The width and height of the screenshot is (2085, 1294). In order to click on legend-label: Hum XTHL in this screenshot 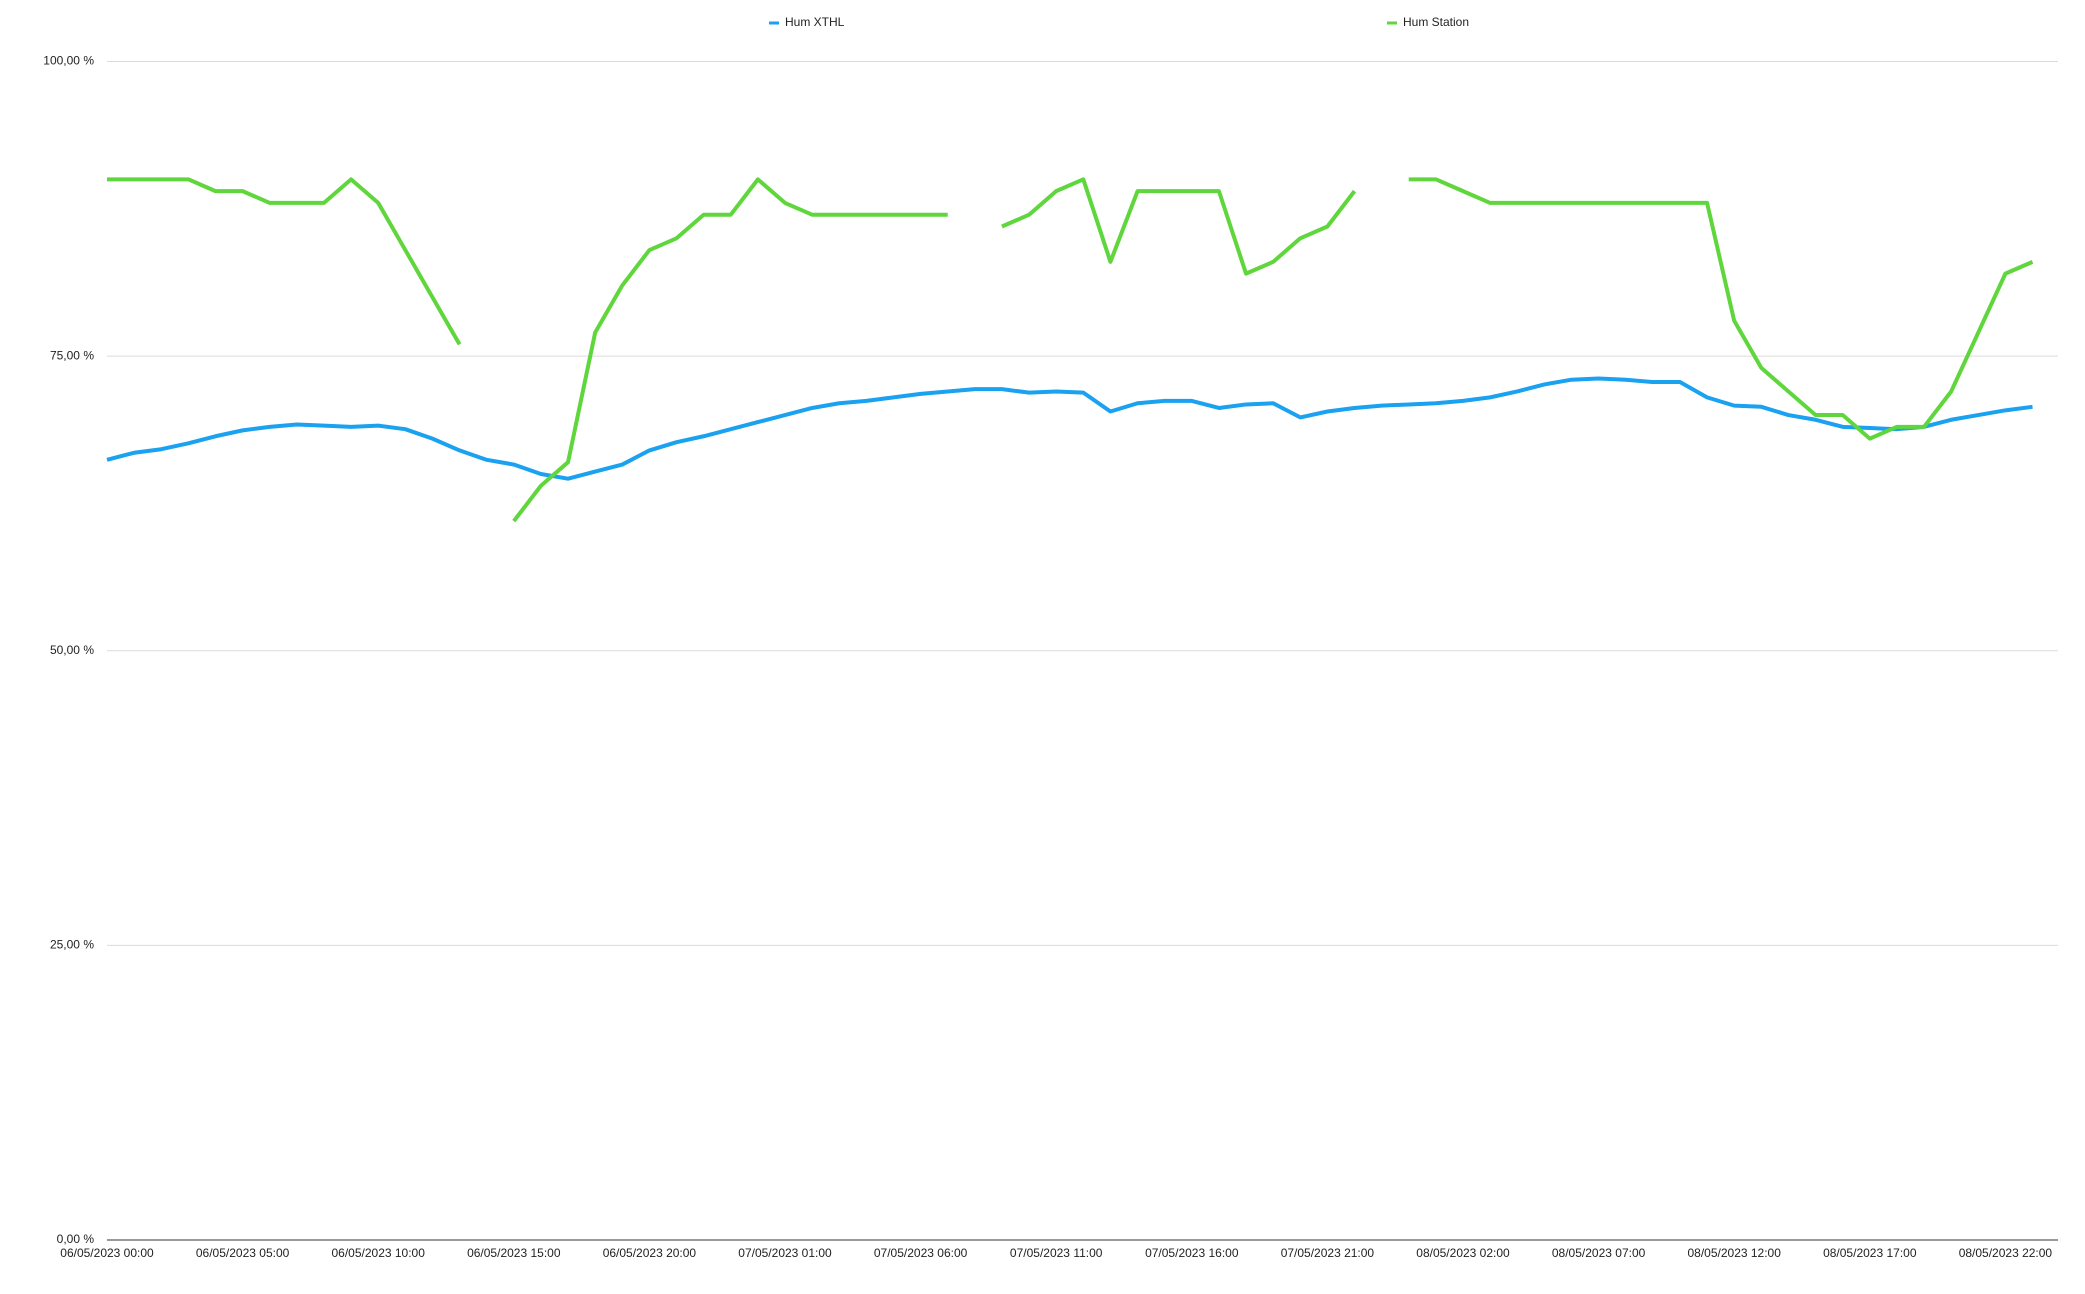, I will do `click(815, 22)`.